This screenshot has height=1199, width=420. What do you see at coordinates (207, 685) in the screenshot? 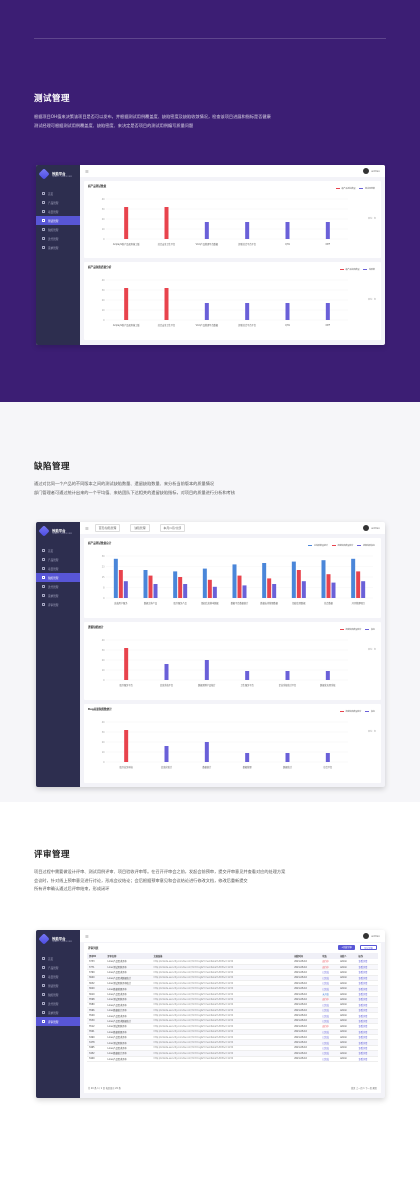
I see `x-tick-label: 数据预测产品统计` at bounding box center [207, 685].